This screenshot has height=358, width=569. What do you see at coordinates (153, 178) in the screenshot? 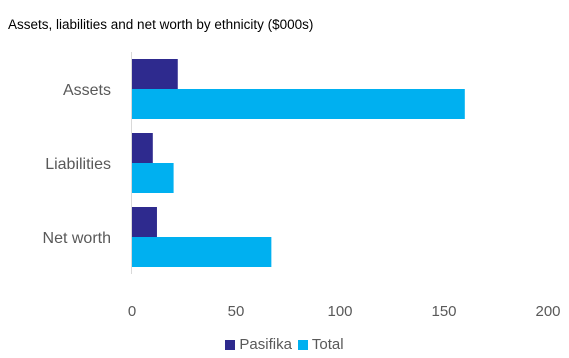
I see `bar-total-liabilities` at bounding box center [153, 178].